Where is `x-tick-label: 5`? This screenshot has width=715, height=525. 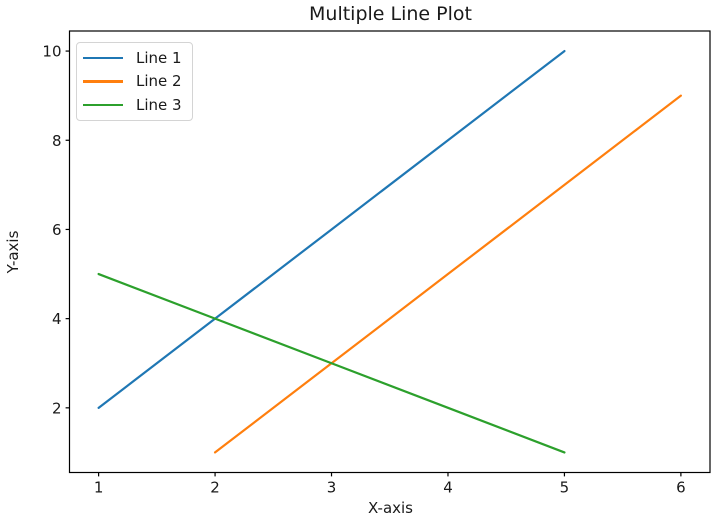 x-tick-label: 5 is located at coordinates (565, 488).